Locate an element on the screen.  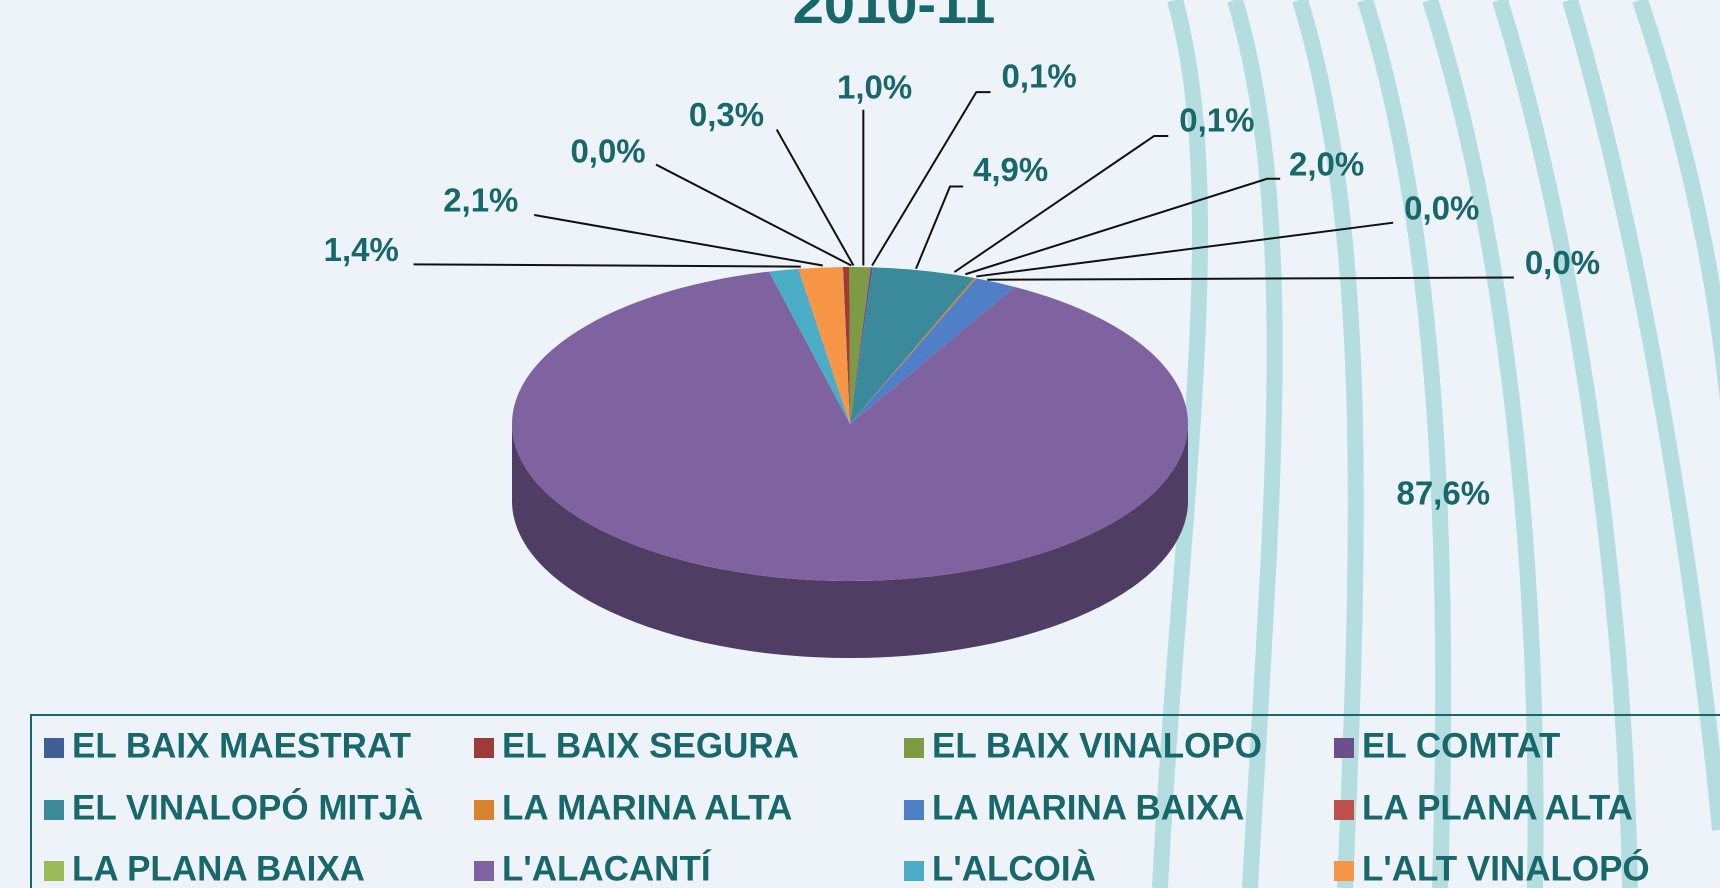
data-label: 4,9% is located at coordinates (1010, 169).